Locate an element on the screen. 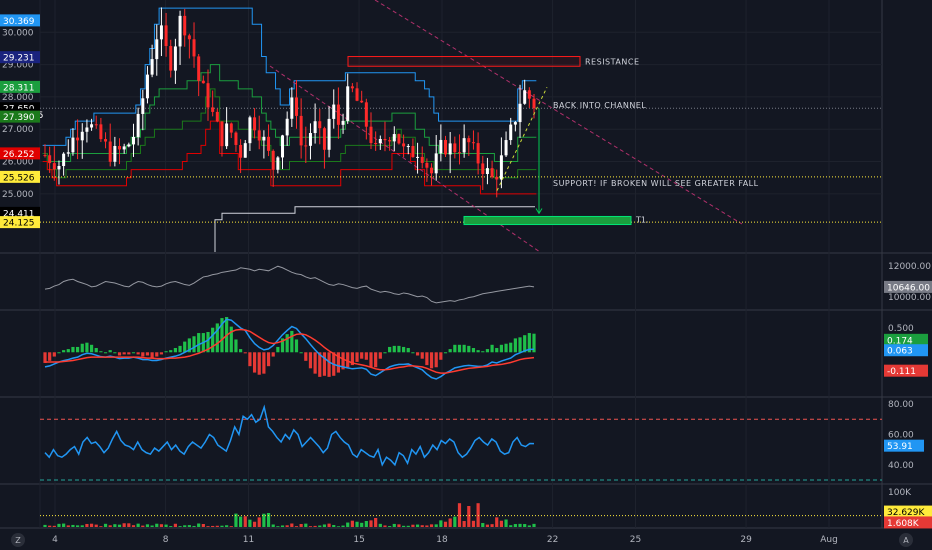  ind1-last-tag is located at coordinates (908, 286).